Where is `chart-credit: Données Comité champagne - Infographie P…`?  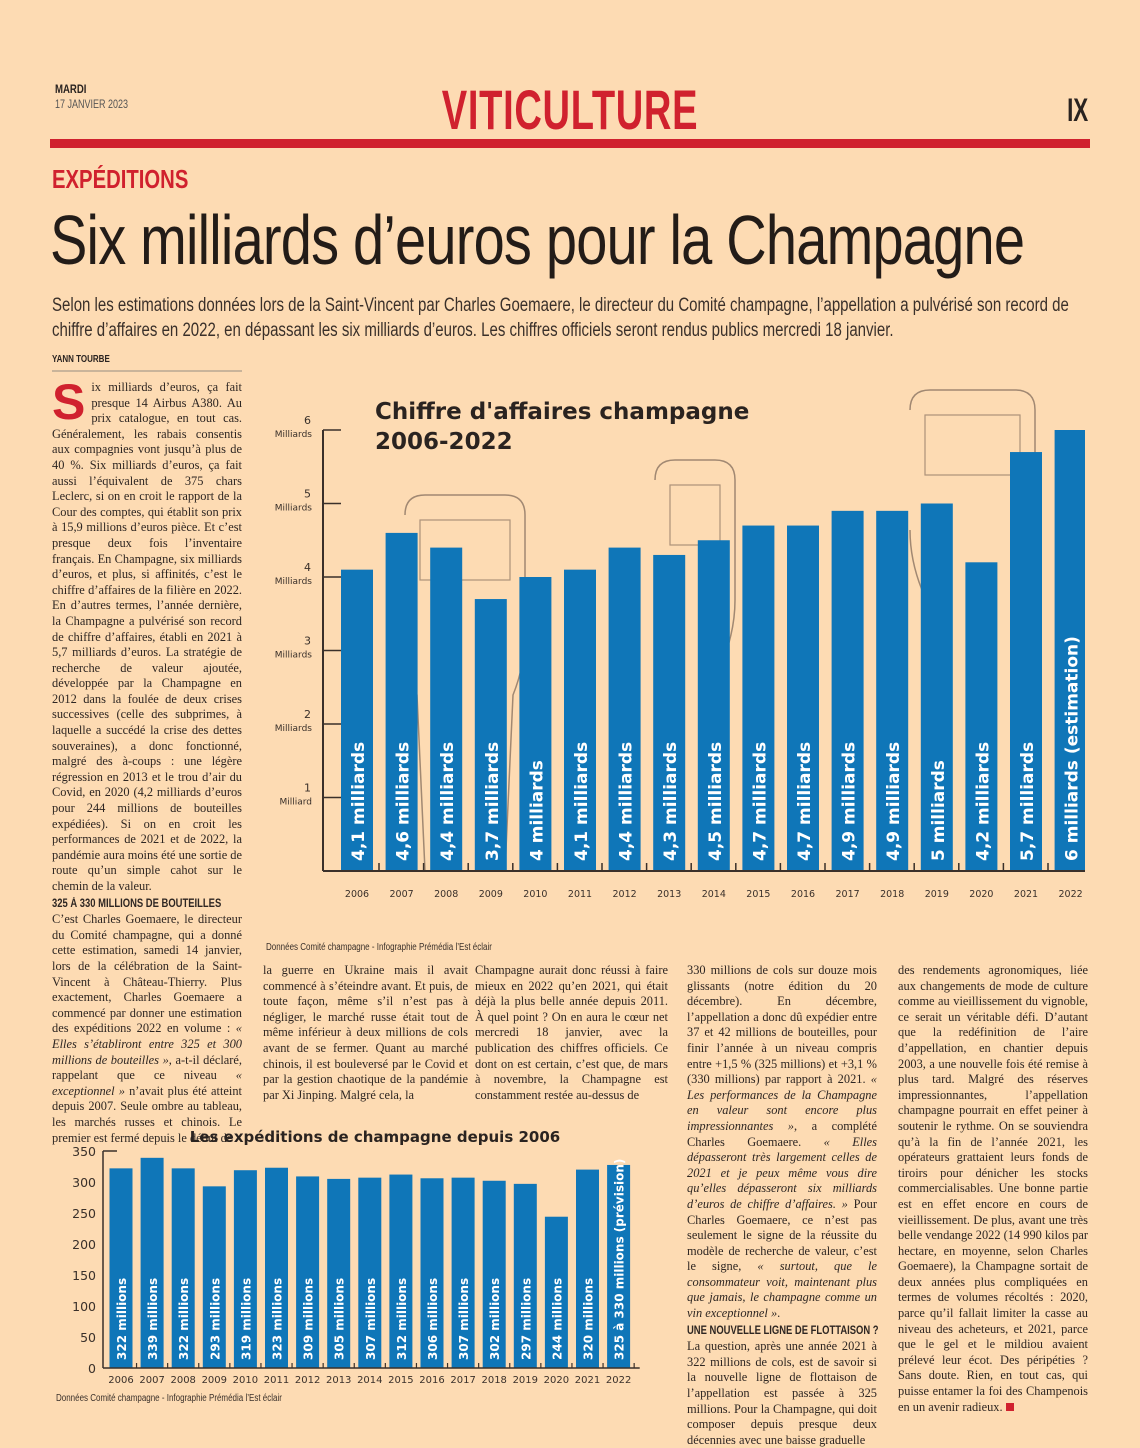
chart-credit: Données Comité champagne - Infographie P… is located at coordinates (379, 947).